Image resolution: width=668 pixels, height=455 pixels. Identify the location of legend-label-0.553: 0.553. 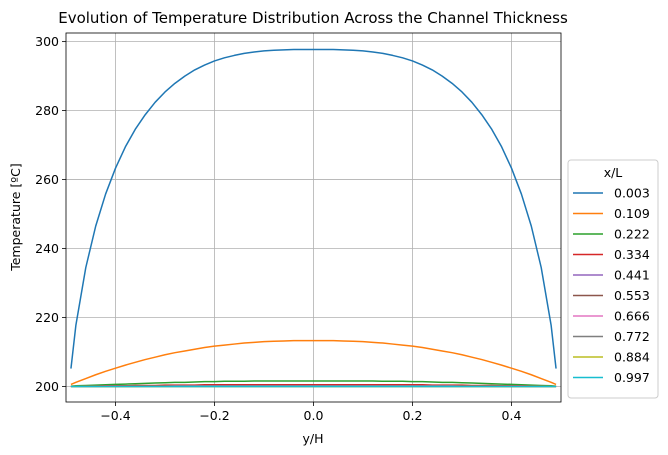
(632, 295).